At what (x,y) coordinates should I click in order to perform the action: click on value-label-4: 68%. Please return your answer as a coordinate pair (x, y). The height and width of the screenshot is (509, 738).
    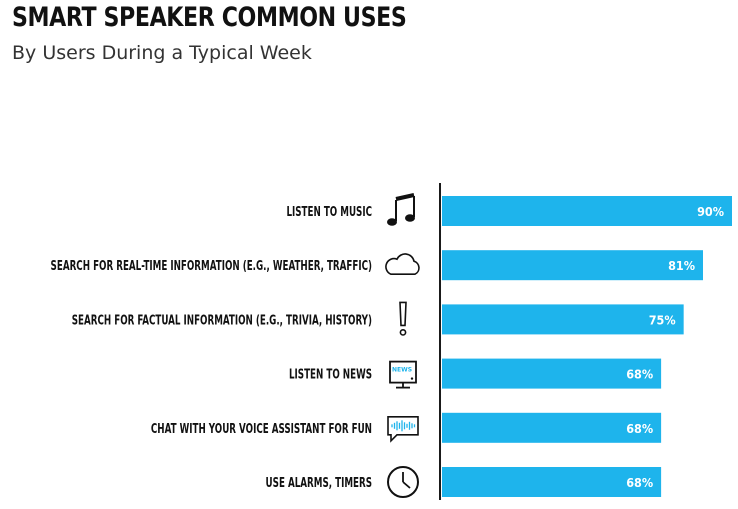
    Looking at the image, I should click on (639, 374).